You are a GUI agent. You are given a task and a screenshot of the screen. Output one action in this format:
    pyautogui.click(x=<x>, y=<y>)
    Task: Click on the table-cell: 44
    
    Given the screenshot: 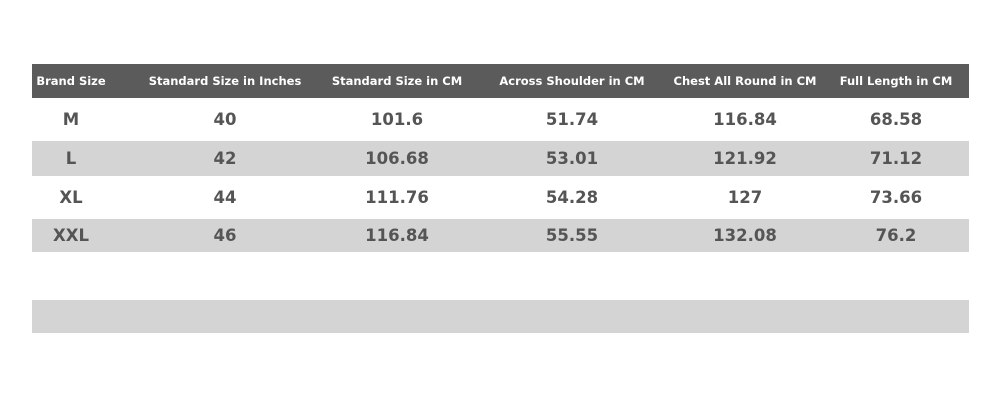 What is the action you would take?
    pyautogui.click(x=225, y=197)
    